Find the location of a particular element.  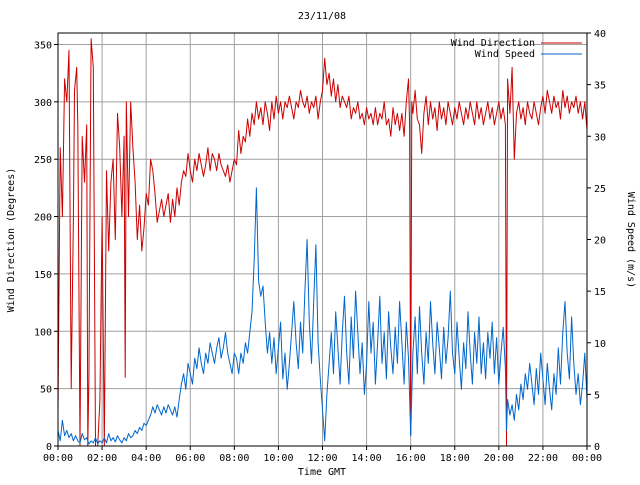

x-tick-label: 04:00 is located at coordinates (146, 458).